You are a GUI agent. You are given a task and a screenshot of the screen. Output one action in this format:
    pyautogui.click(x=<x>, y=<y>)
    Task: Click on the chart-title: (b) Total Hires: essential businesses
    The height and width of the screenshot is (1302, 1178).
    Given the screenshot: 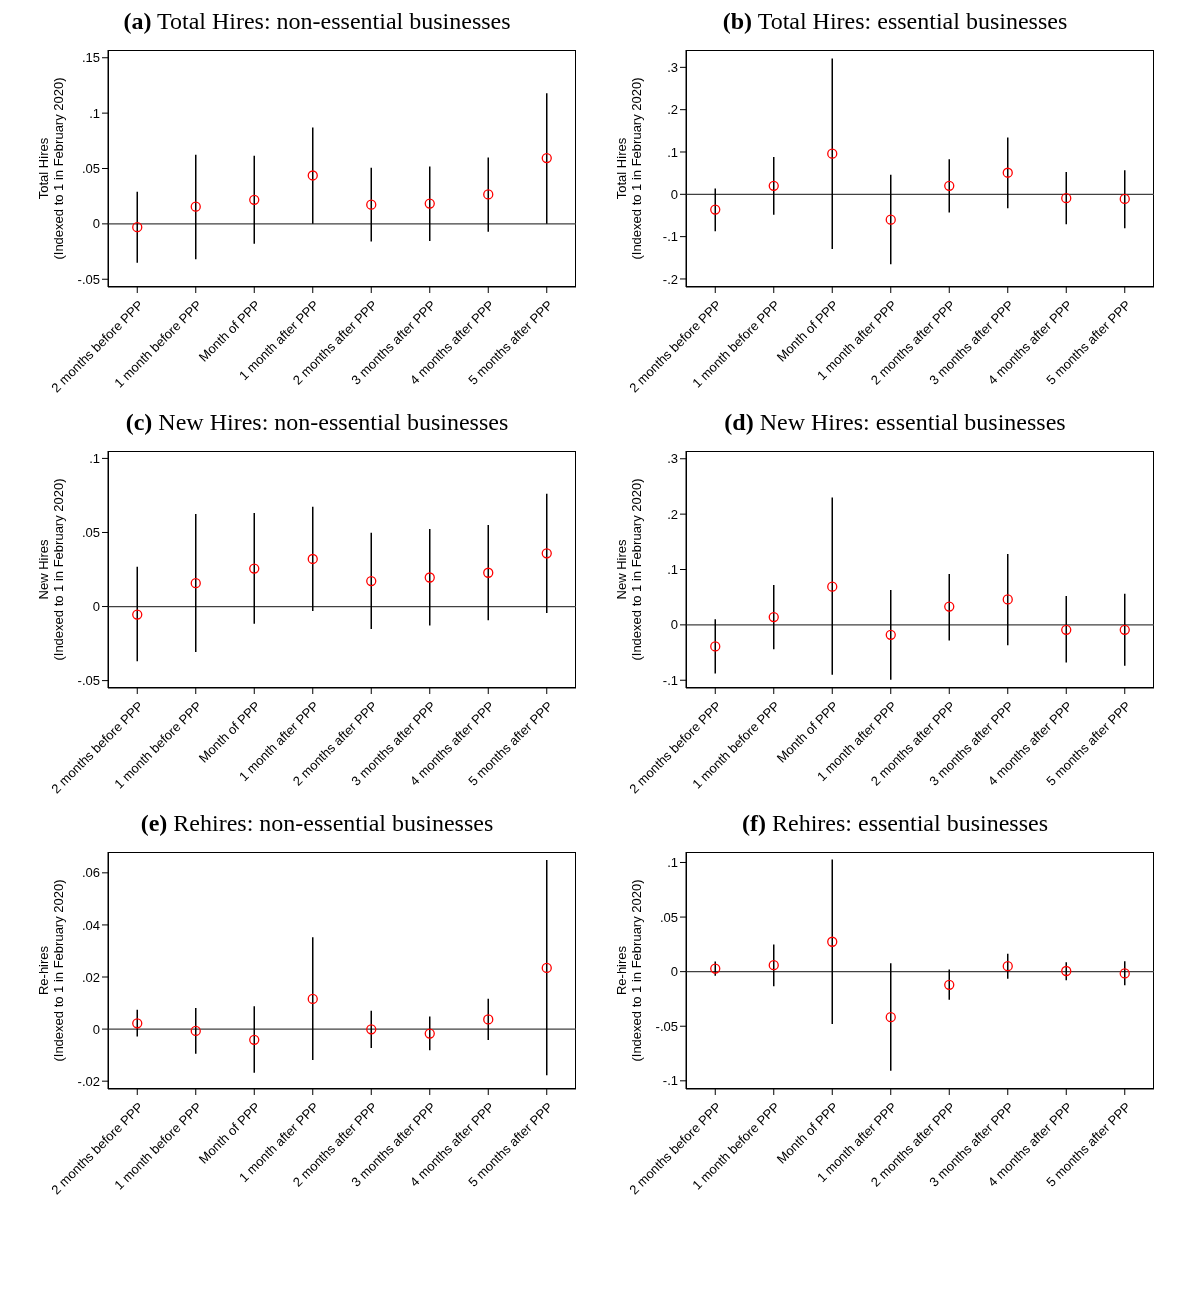 What is the action you would take?
    pyautogui.click(x=895, y=22)
    